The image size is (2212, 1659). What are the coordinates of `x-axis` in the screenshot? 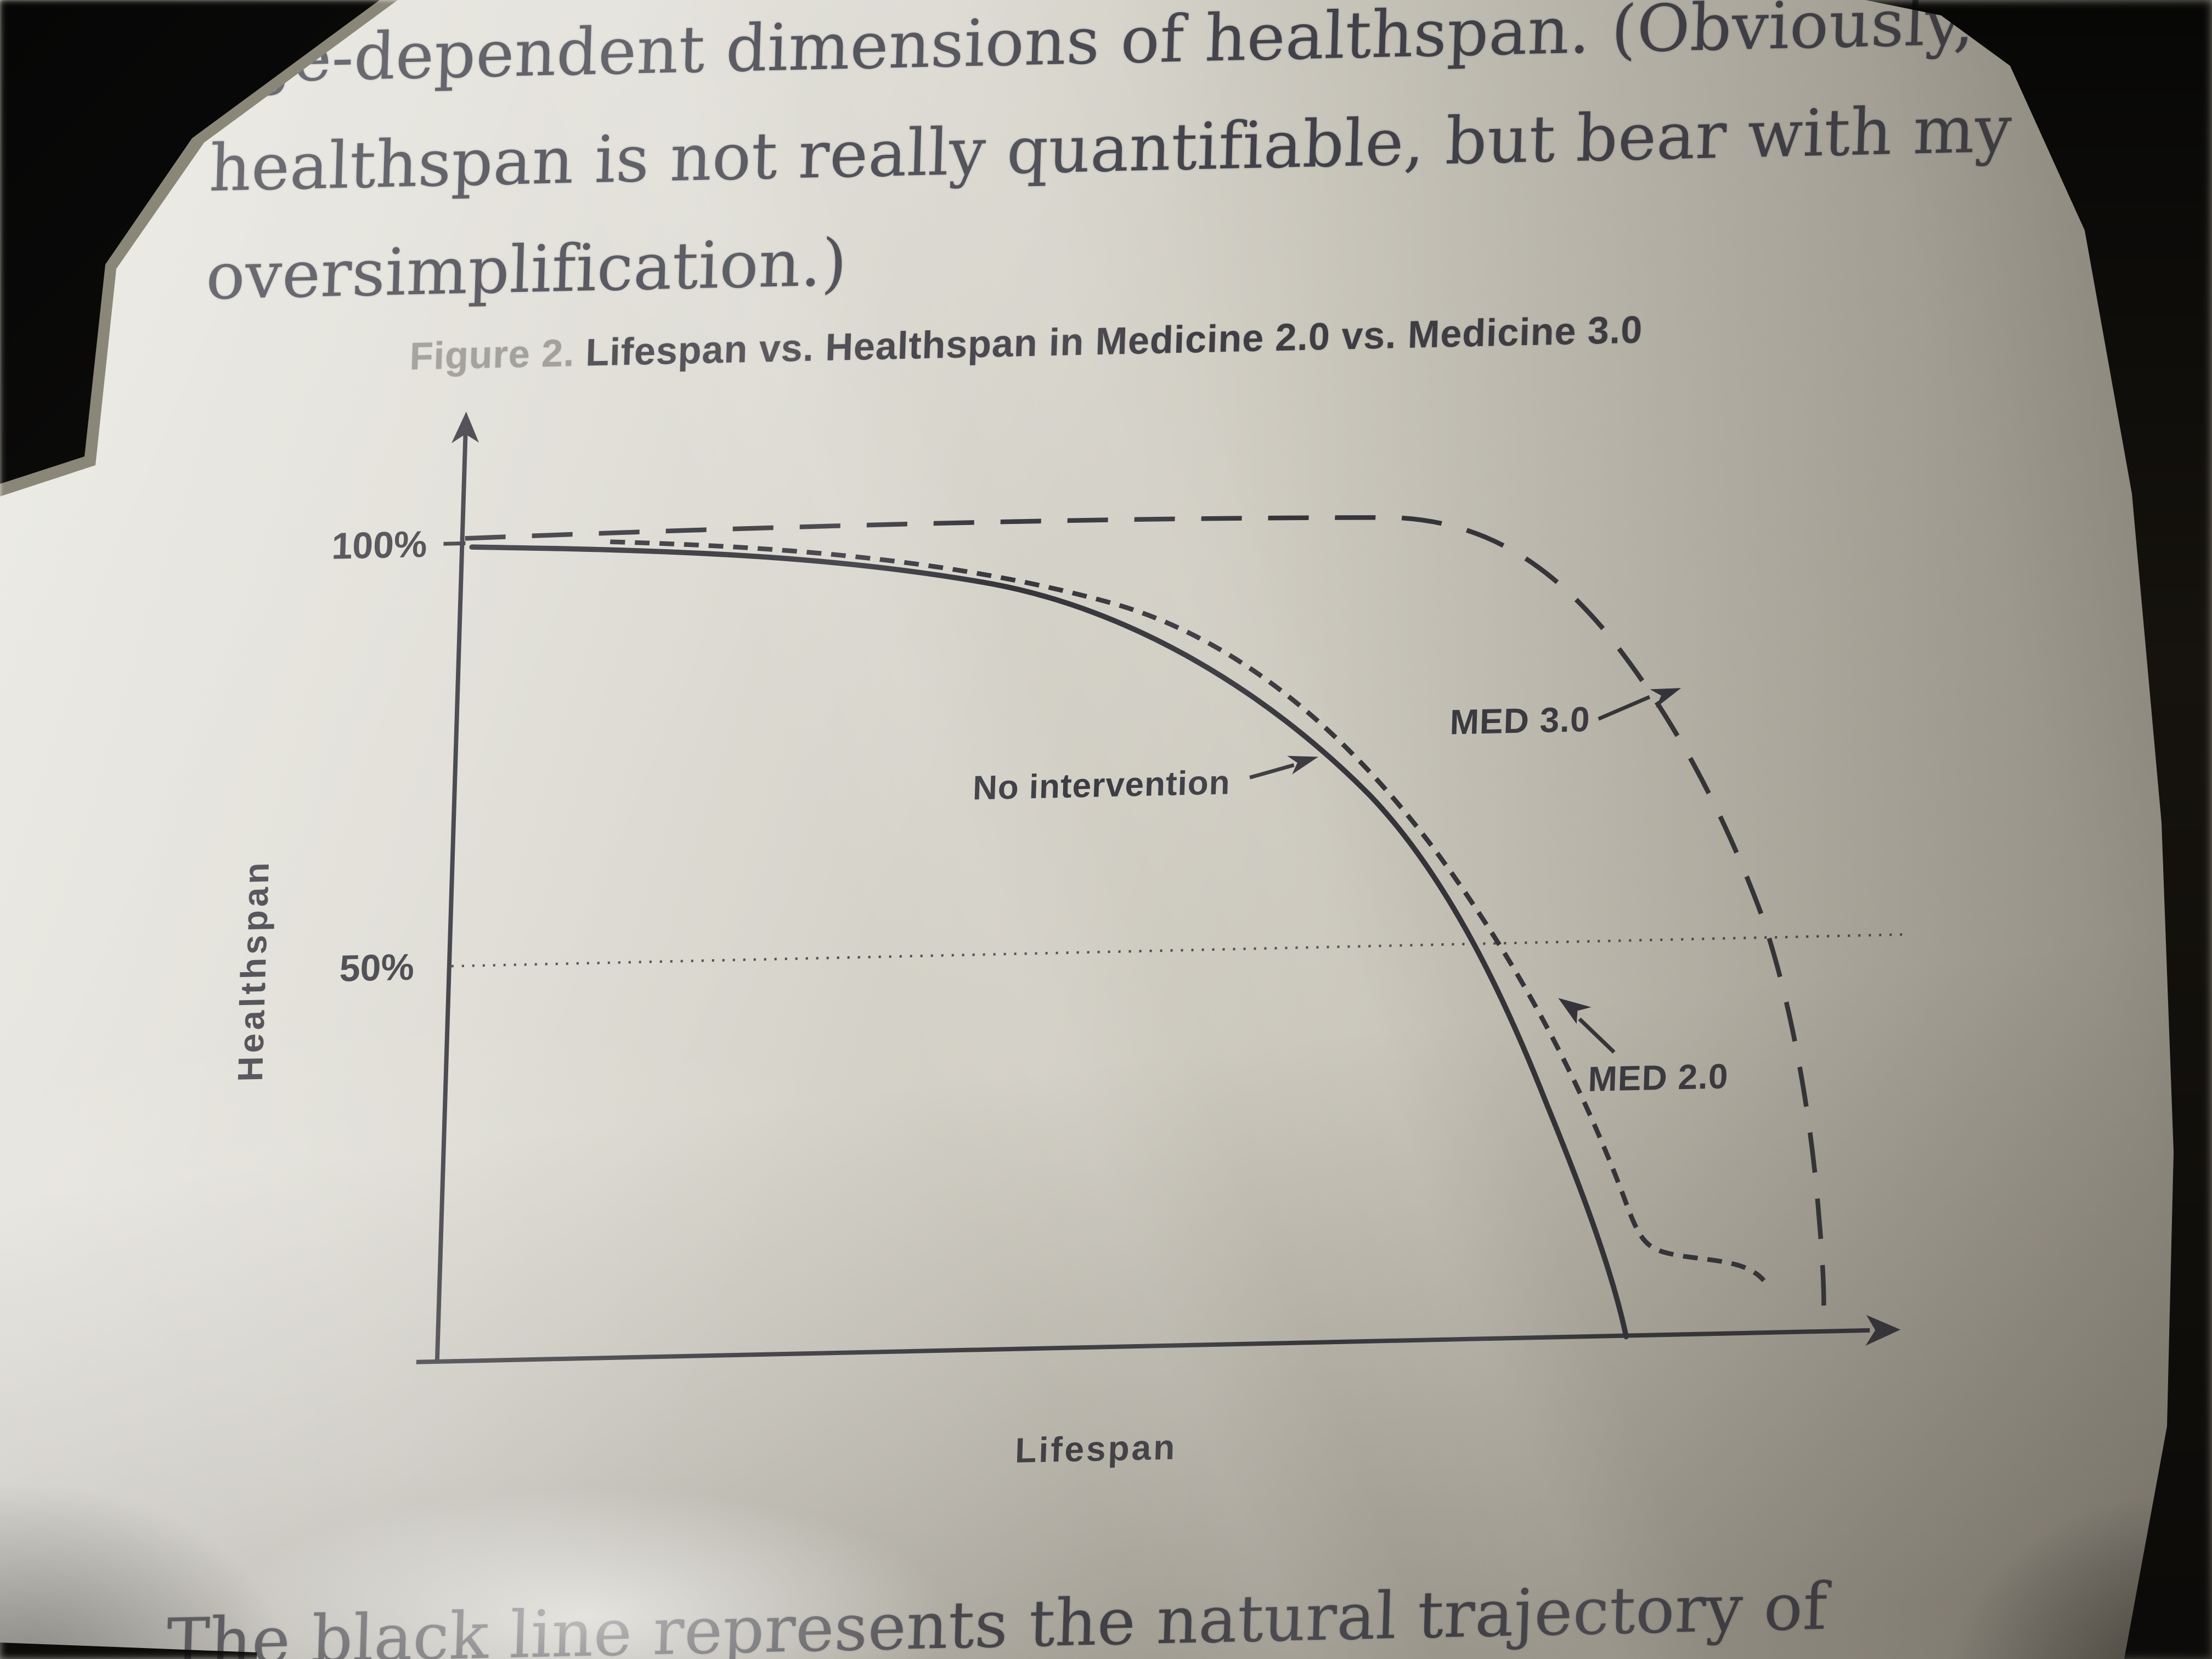 It's located at (1143, 1346).